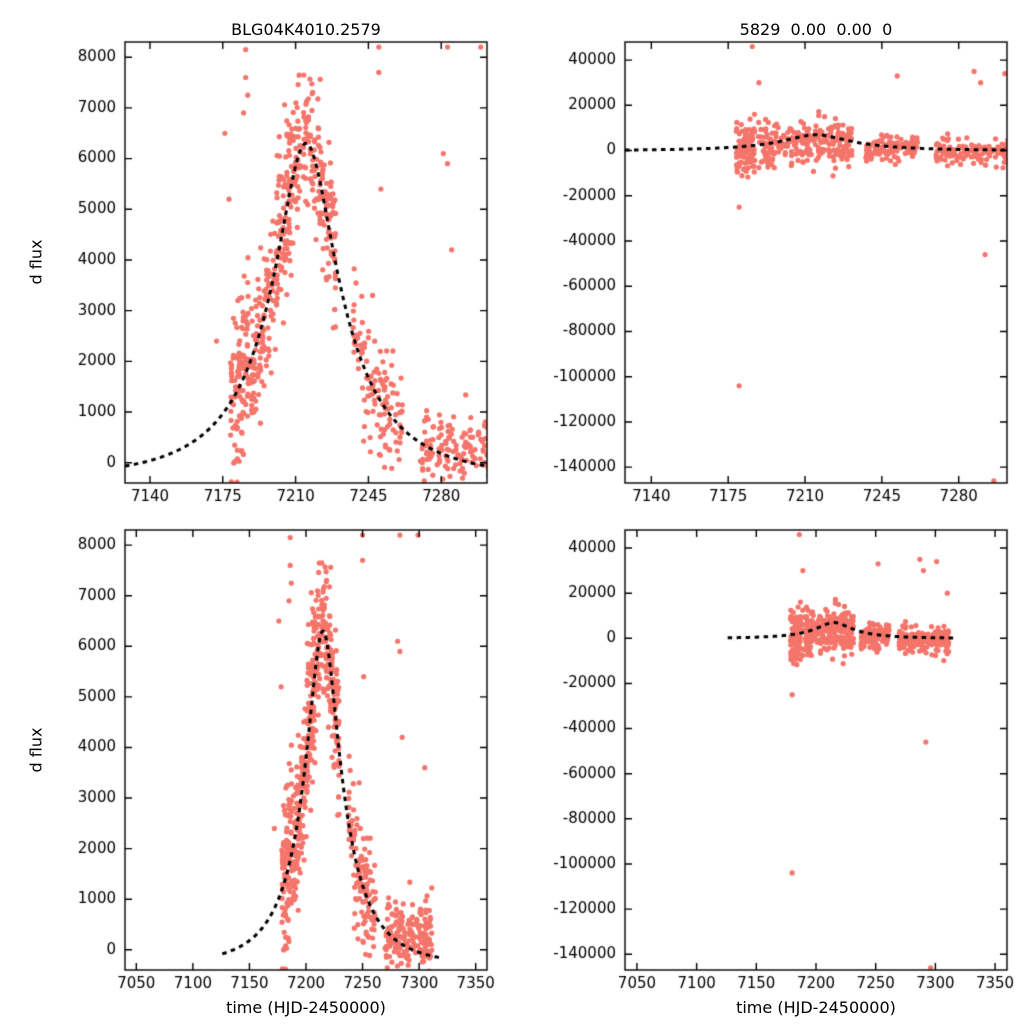 The height and width of the screenshot is (1024, 1024). I want to click on y-axis-label-top-left: d flux, so click(36, 262).